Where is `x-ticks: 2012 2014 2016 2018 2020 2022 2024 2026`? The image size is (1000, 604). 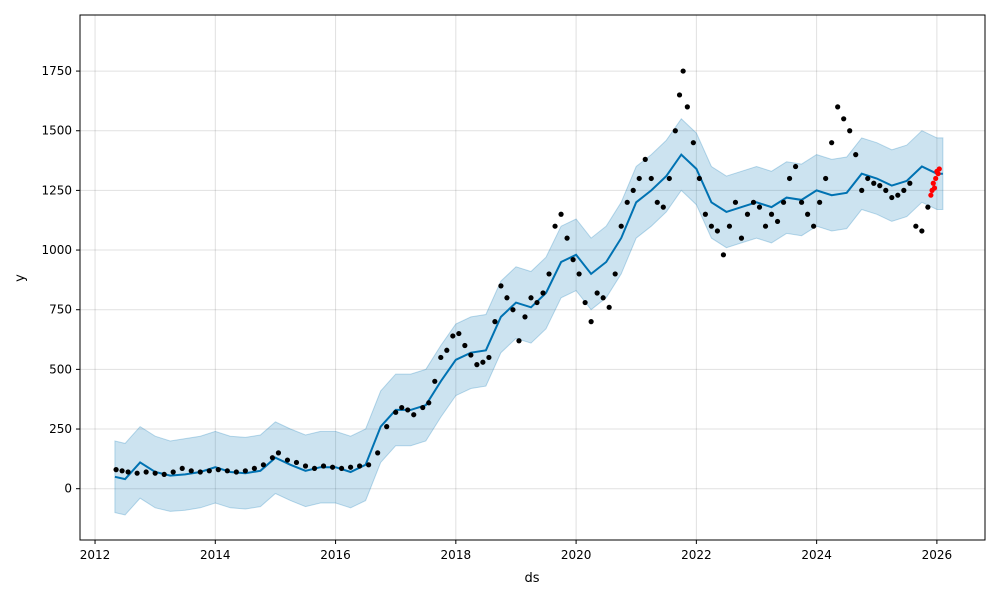
x-ticks: 2012 2014 2016 2018 2020 2022 2024 2026 is located at coordinates (516, 551).